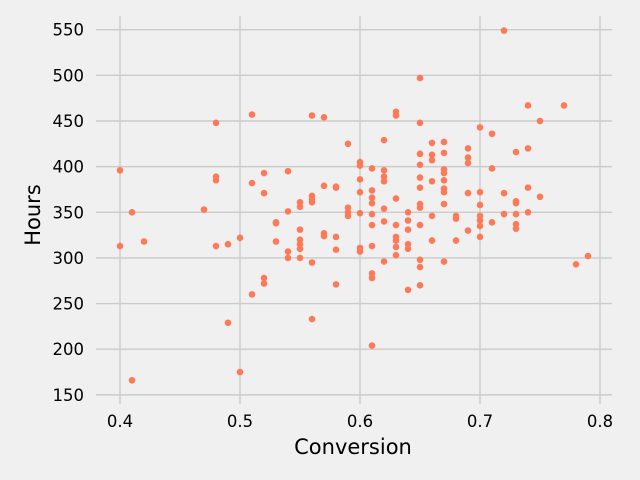 Image resolution: width=640 pixels, height=480 pixels. Describe the element at coordinates (69, 75) in the screenshot. I see `y-tick-label: 500` at that location.